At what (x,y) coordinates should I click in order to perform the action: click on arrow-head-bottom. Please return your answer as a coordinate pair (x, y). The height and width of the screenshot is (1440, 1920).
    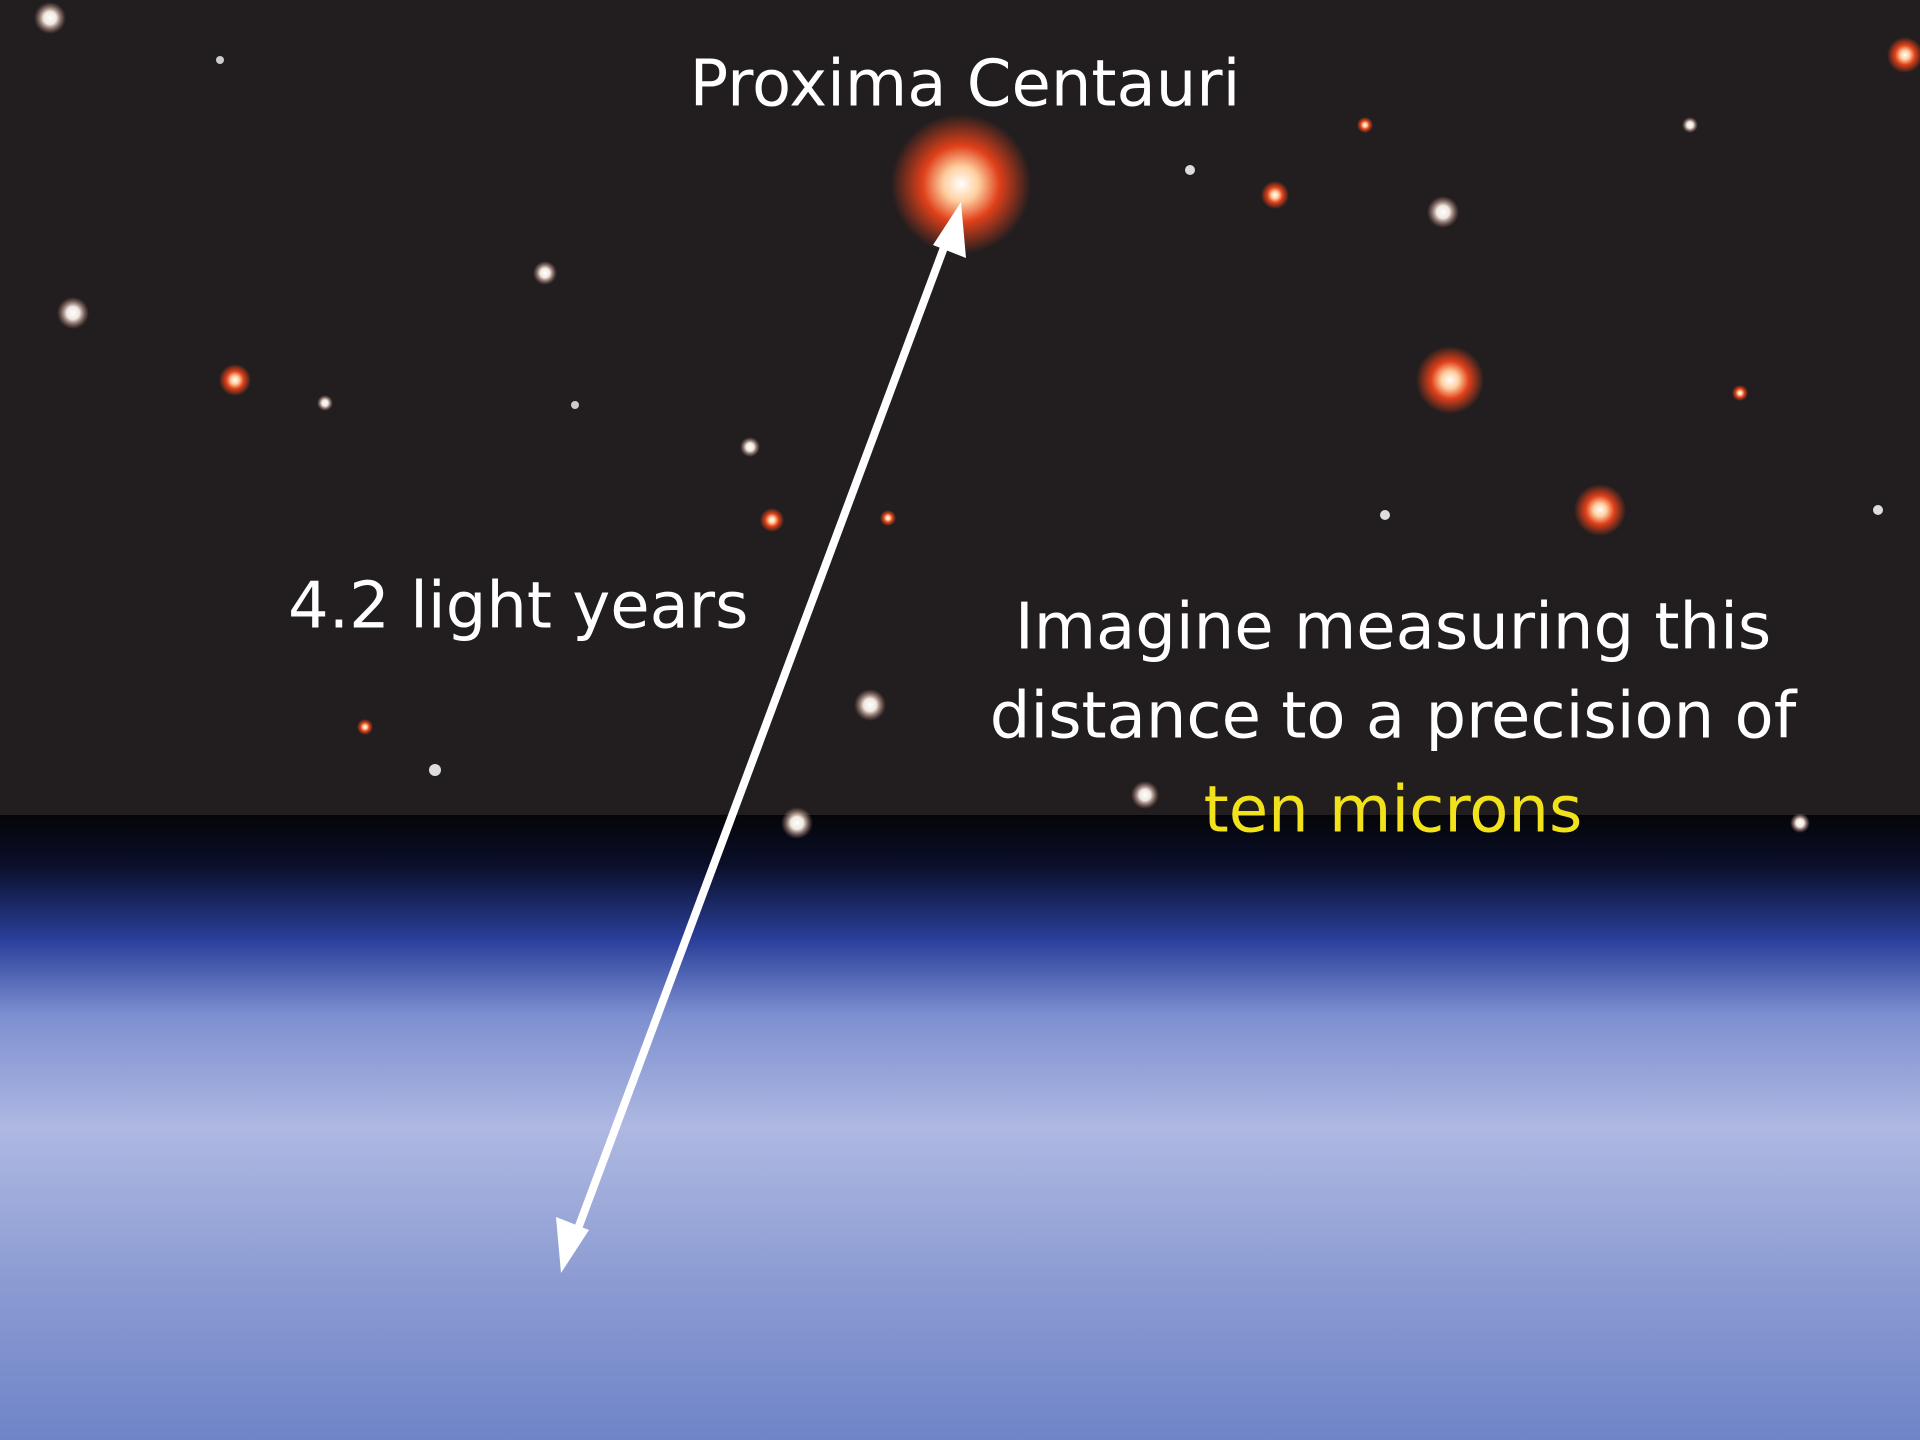
    Looking at the image, I should click on (572, 1245).